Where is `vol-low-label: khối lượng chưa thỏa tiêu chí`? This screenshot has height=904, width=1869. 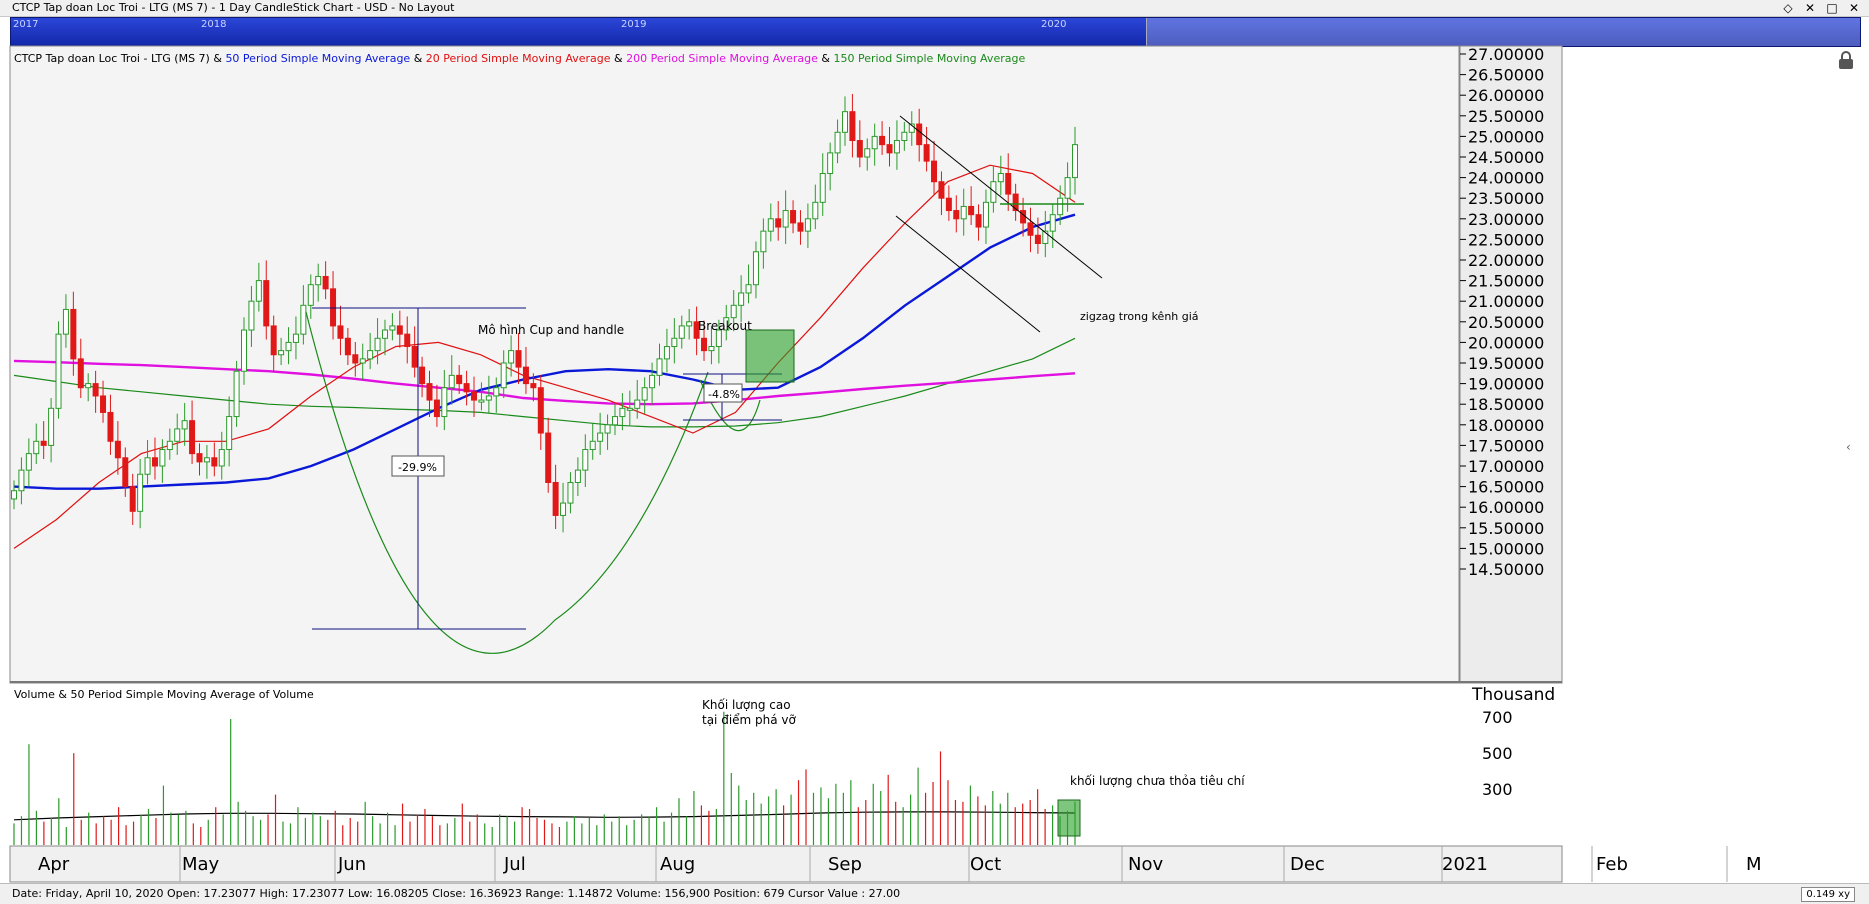 vol-low-label: khối lượng chưa thỏa tiêu chí is located at coordinates (1157, 781).